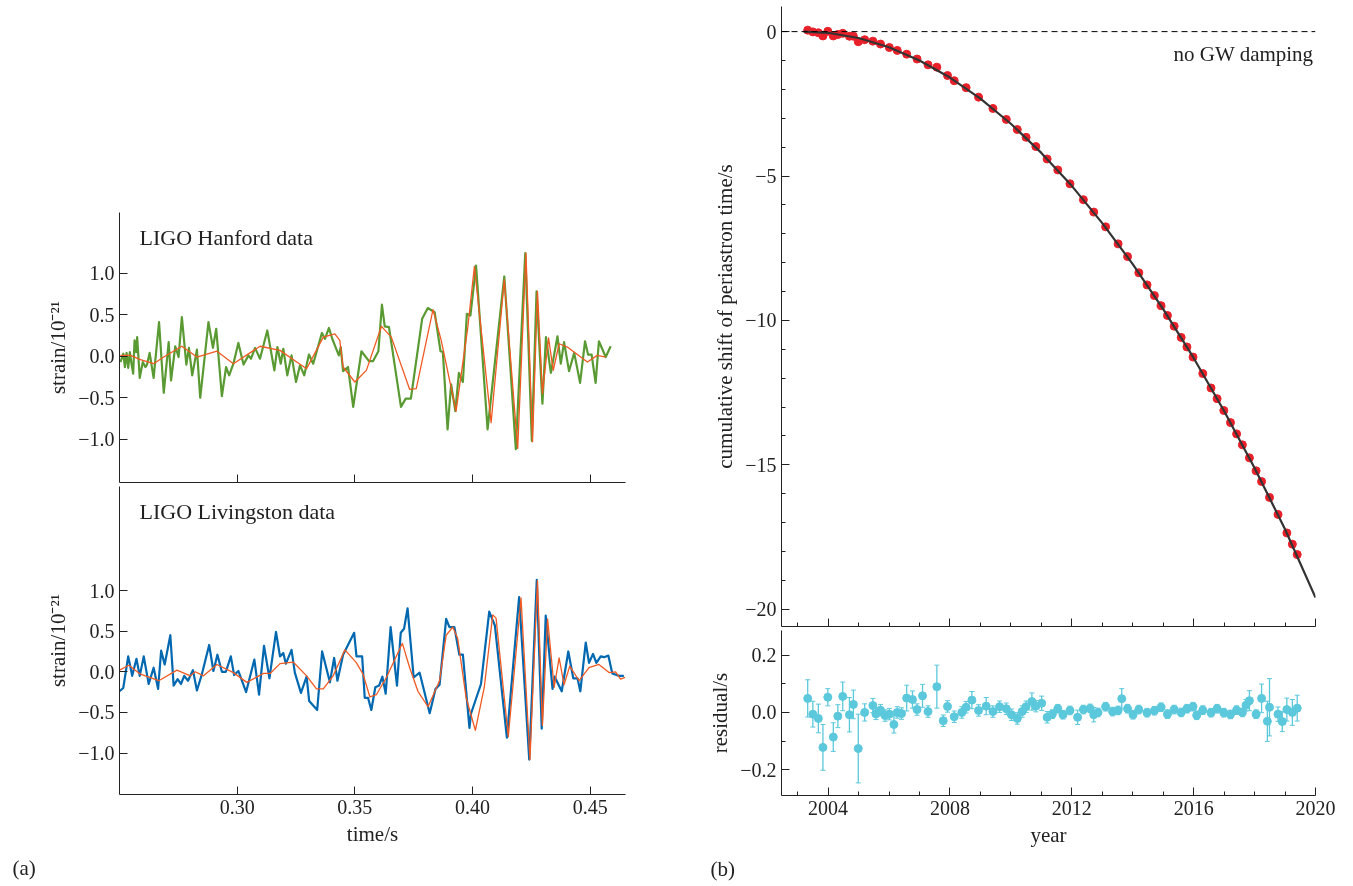 The width and height of the screenshot is (1353, 886). Describe the element at coordinates (226, 237) in the screenshot. I see `text: LIGO Hanford data` at that location.